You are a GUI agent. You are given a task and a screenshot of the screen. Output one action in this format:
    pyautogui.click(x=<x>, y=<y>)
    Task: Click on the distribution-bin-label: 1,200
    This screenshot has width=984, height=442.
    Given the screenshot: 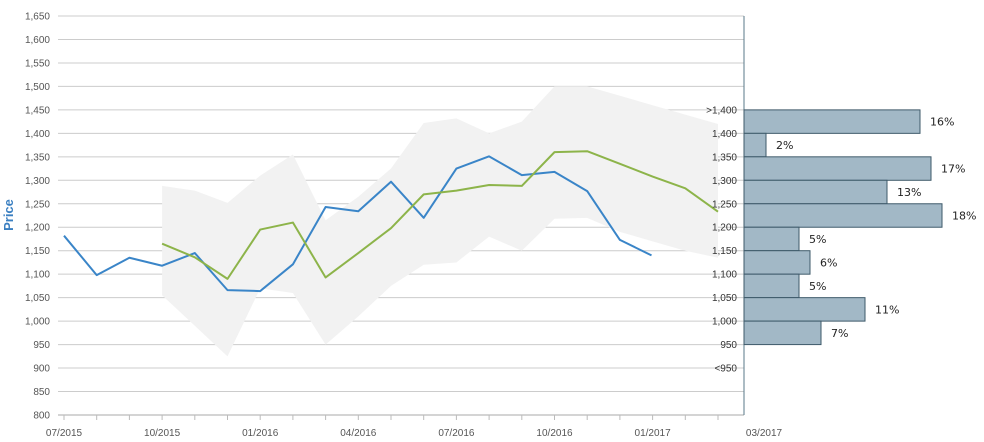 What is the action you would take?
    pyautogui.click(x=724, y=228)
    